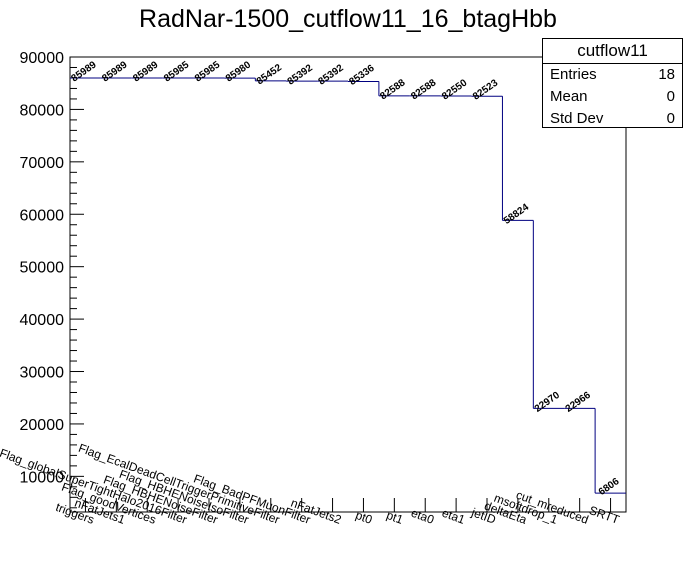 Image resolution: width=696 pixels, height=572 pixels. Describe the element at coordinates (238, 71) in the screenshot. I see `bin-value-label: 85980` at that location.